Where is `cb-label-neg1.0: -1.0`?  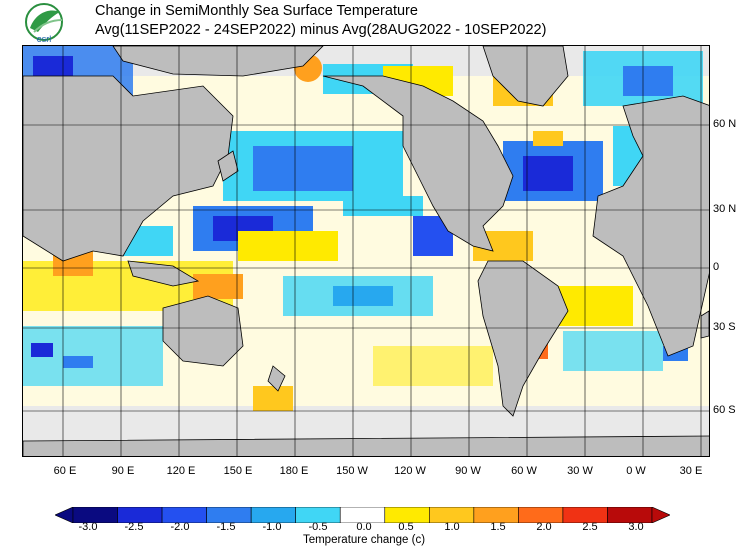
cb-label-neg1.0: -1.0 is located at coordinates (272, 527).